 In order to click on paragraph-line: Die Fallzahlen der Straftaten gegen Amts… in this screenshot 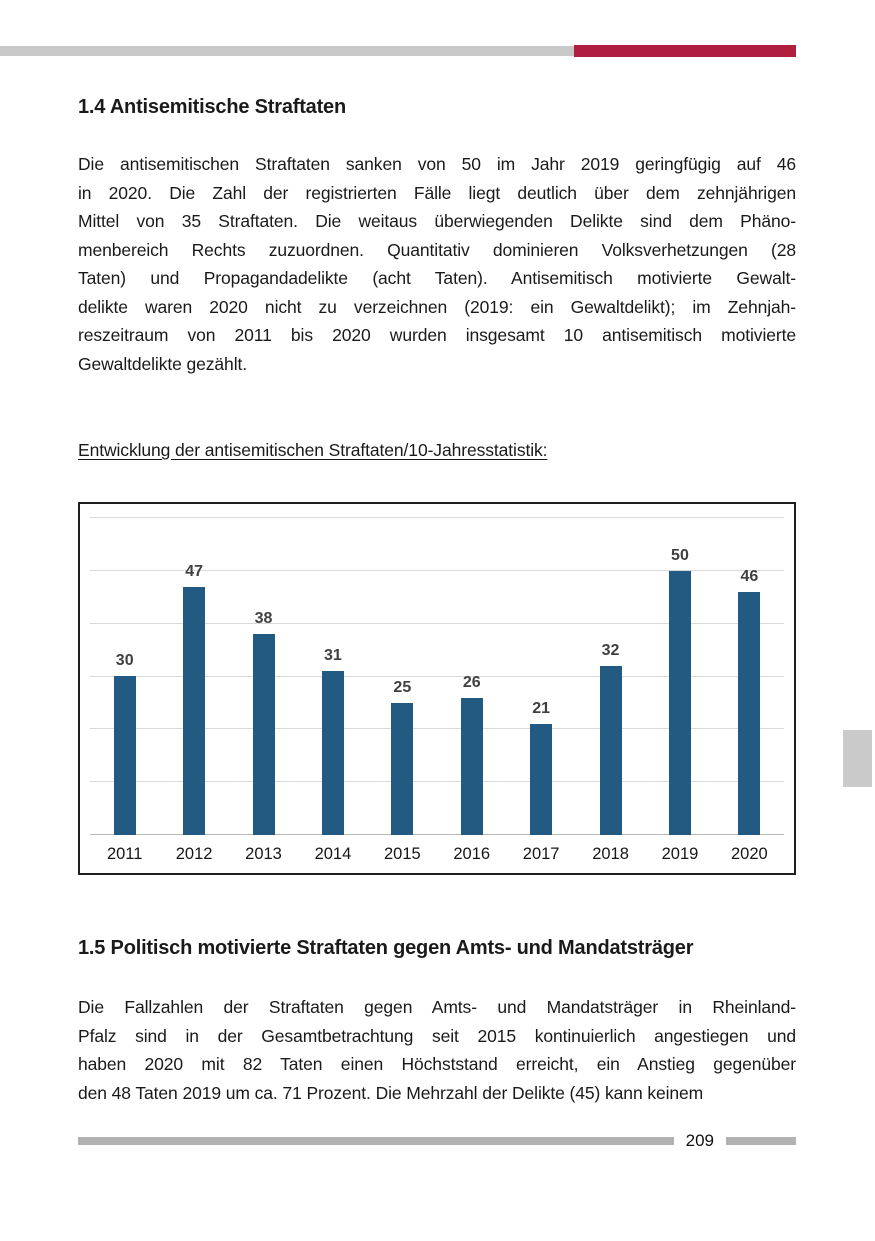, I will do `click(437, 1007)`.